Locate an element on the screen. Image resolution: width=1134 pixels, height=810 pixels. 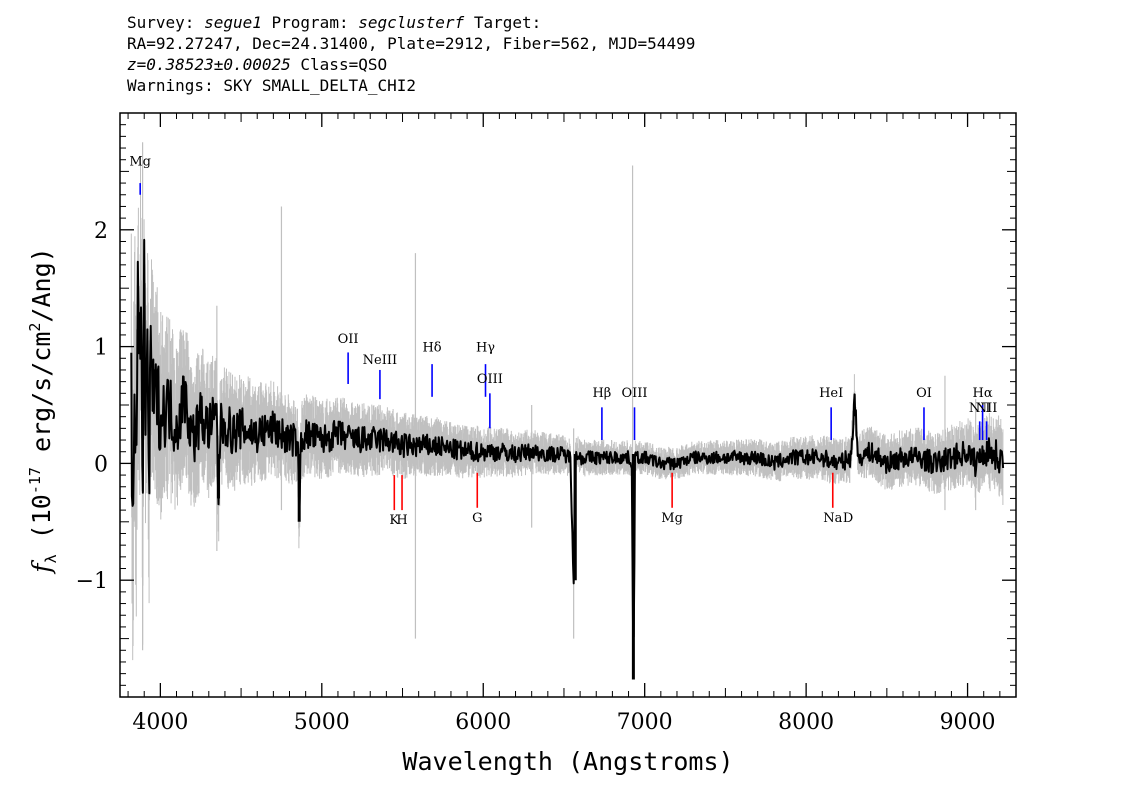
x-tick-label: 7000 is located at coordinates (645, 722).